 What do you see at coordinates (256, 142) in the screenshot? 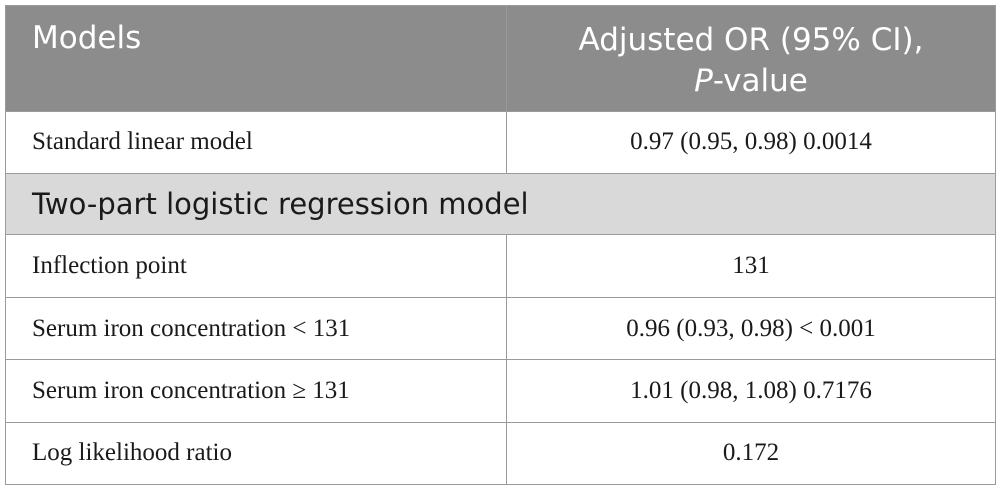
I see `row-label: Standard linear model` at bounding box center [256, 142].